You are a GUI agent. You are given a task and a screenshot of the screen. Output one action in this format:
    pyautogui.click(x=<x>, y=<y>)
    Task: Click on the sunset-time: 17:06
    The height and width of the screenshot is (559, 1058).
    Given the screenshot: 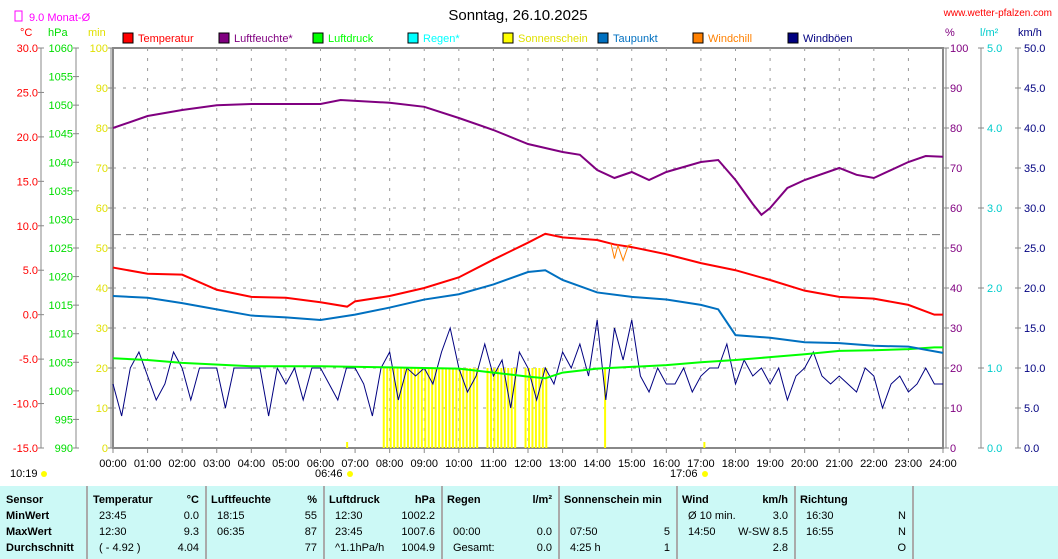 What is the action you would take?
    pyautogui.click(x=684, y=474)
    